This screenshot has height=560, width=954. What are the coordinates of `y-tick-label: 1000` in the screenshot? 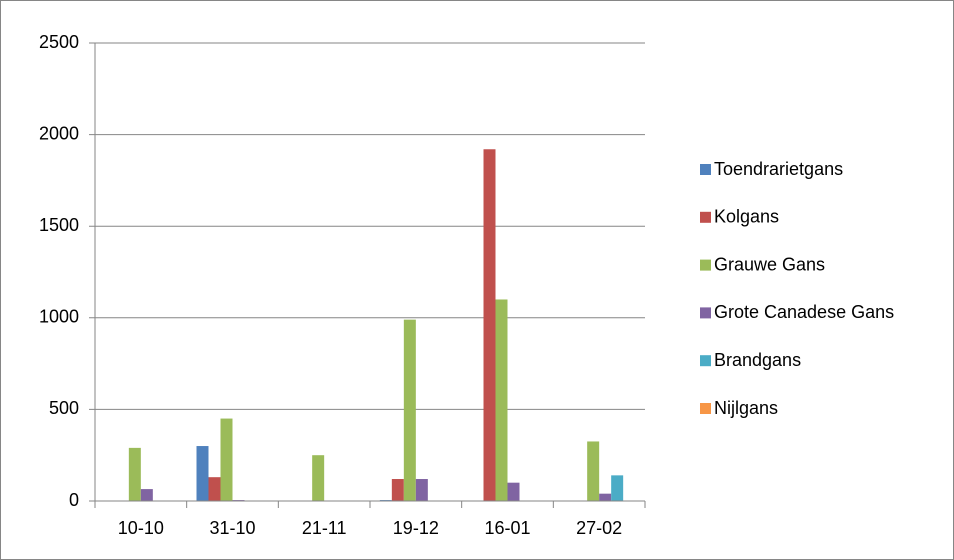 It's located at (59, 317).